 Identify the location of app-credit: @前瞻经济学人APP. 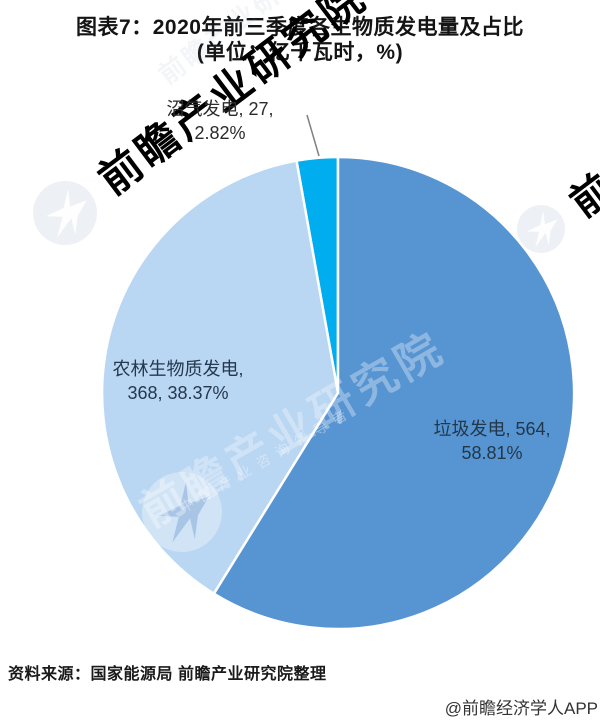
(521, 708).